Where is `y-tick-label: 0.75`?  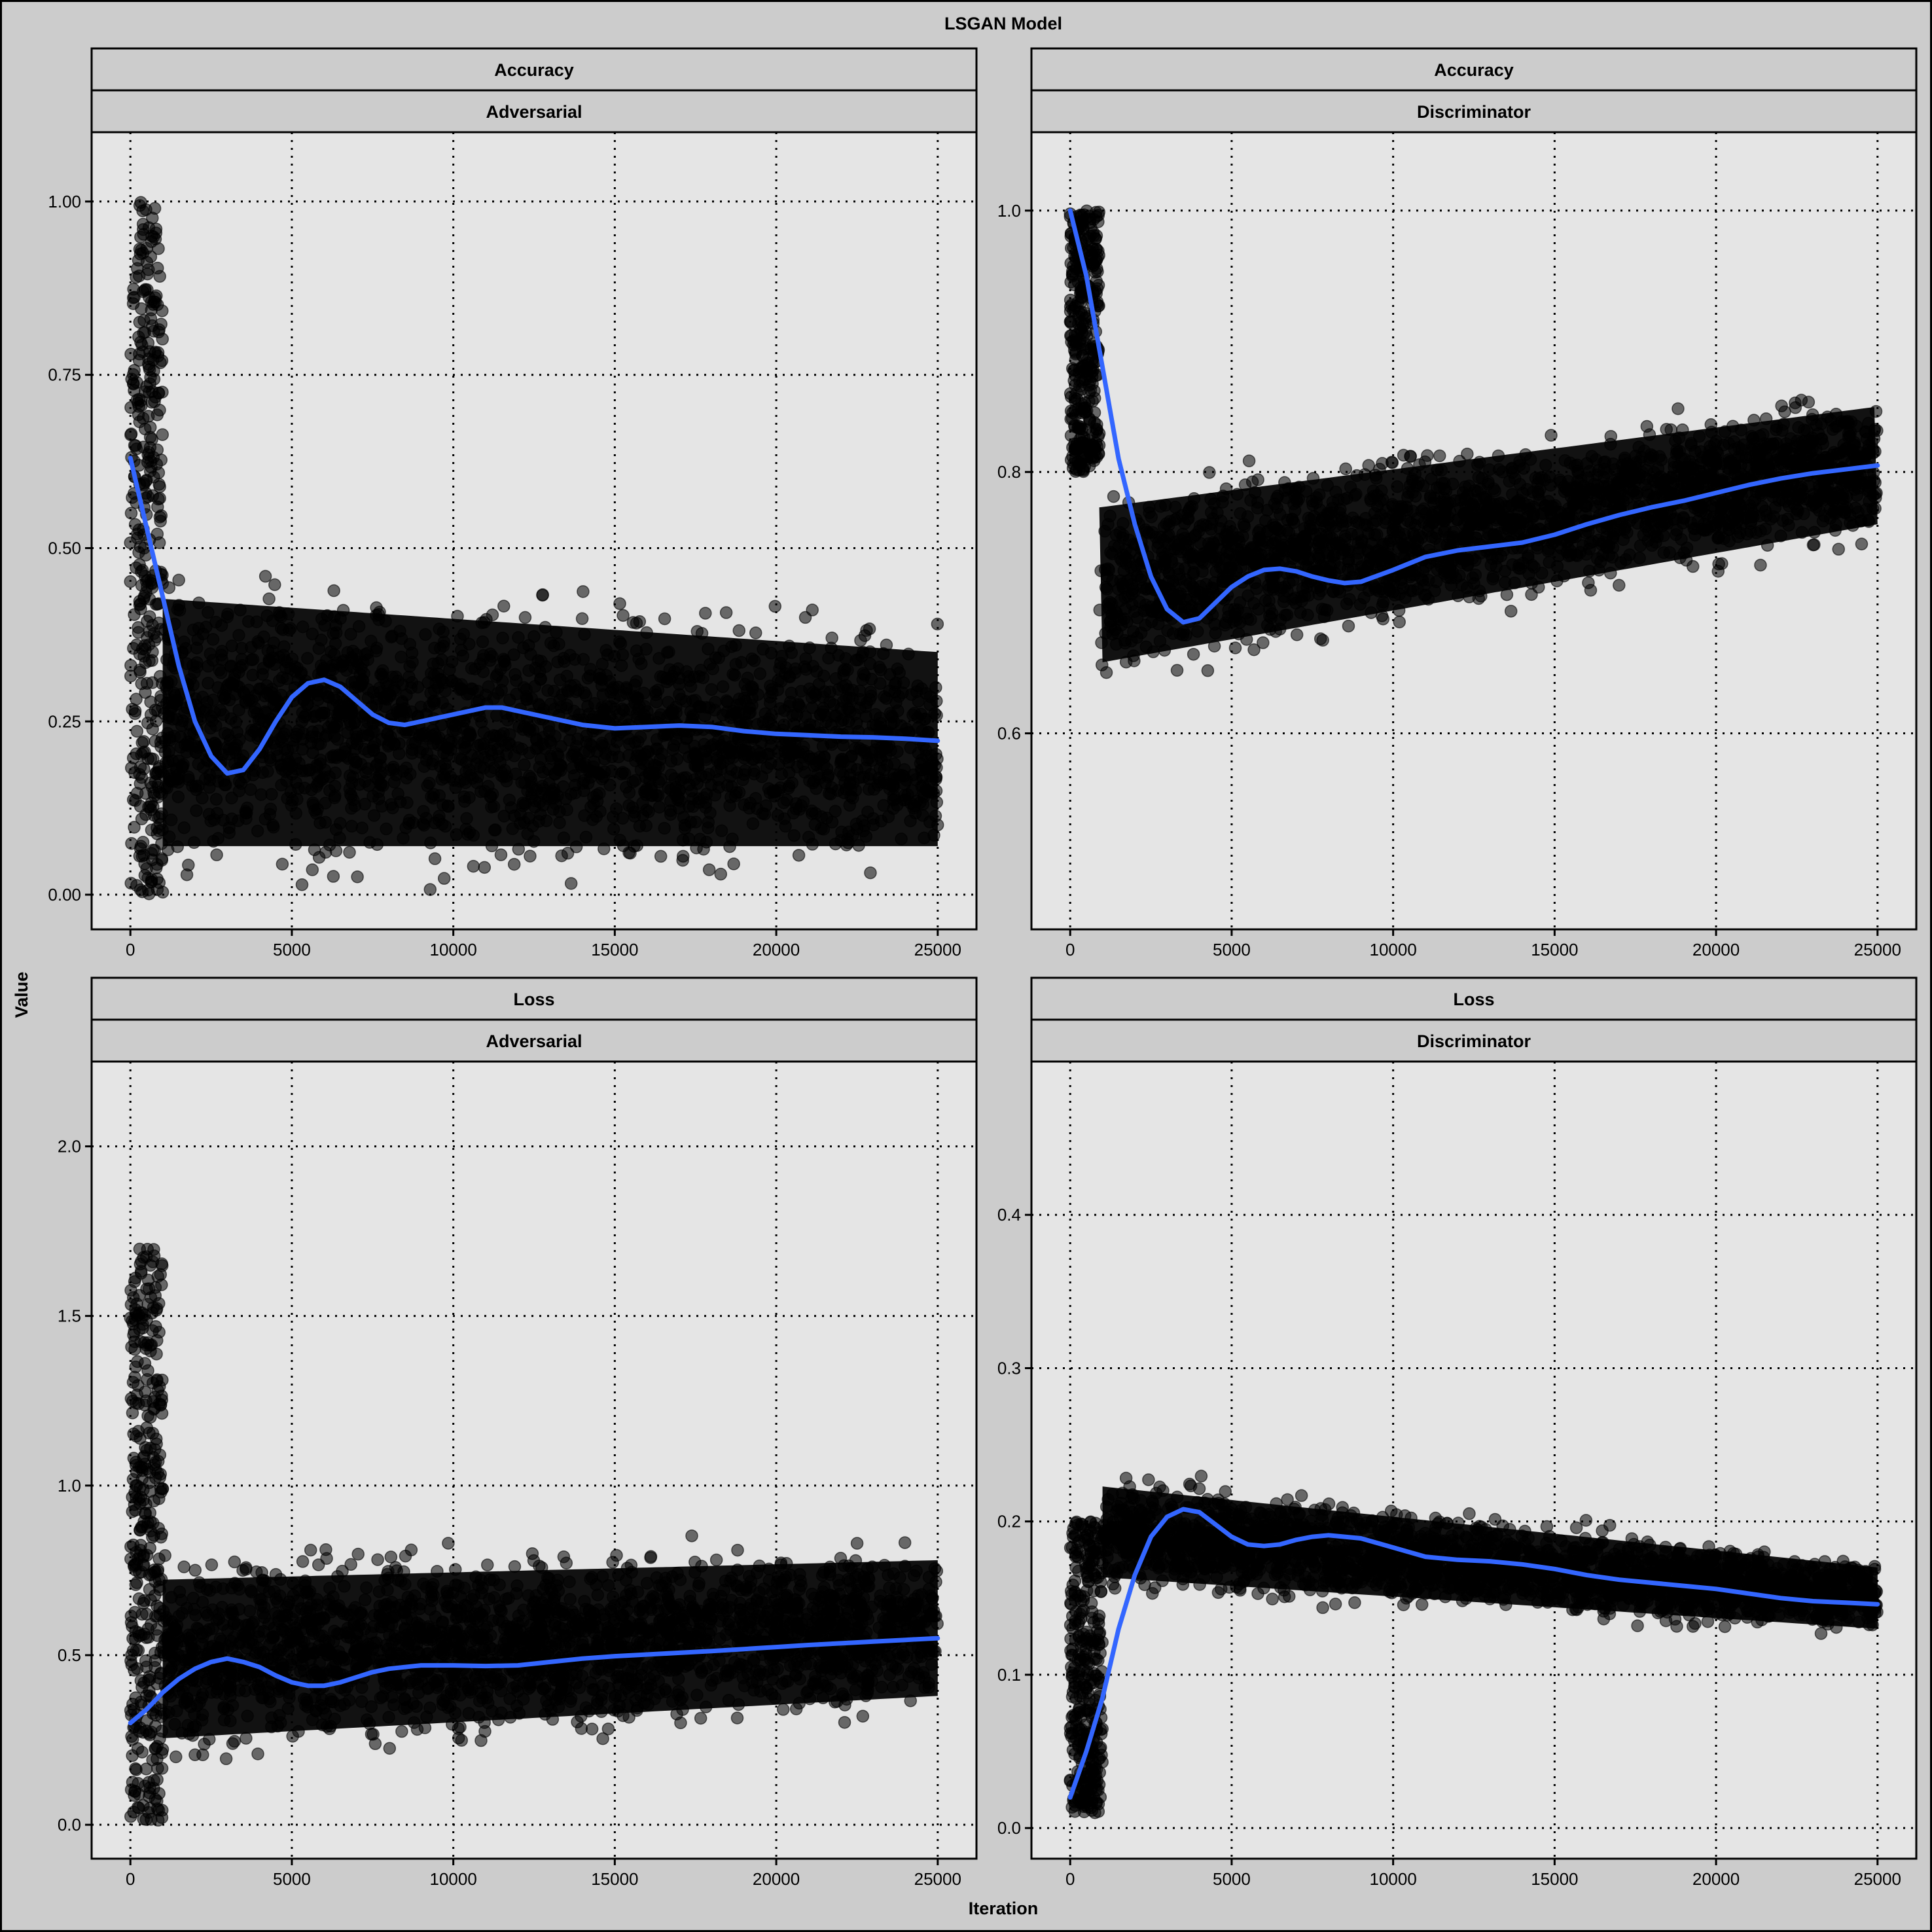
y-tick-label: 0.75 is located at coordinates (64, 375).